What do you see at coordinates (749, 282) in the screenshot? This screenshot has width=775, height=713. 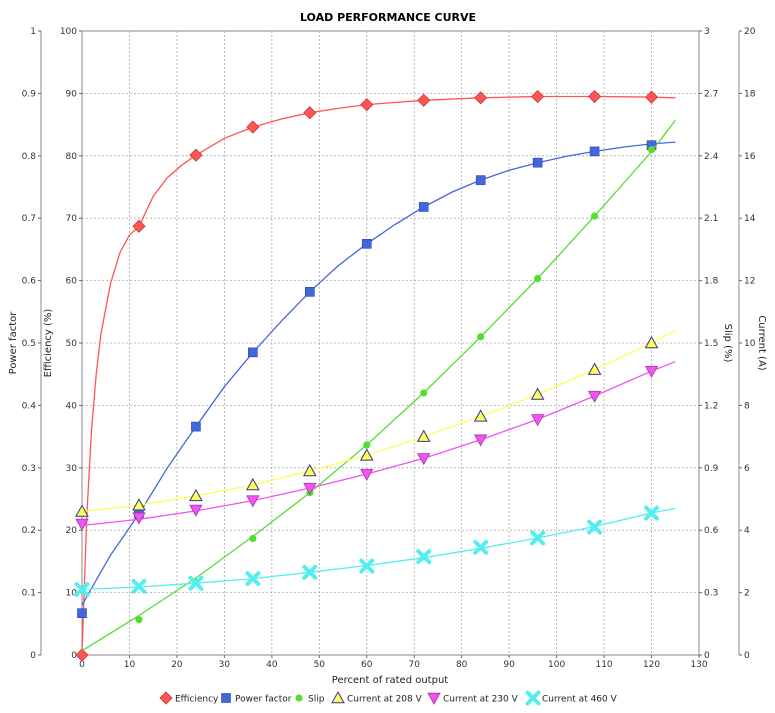 I see `current-tick-label: 12` at bounding box center [749, 282].